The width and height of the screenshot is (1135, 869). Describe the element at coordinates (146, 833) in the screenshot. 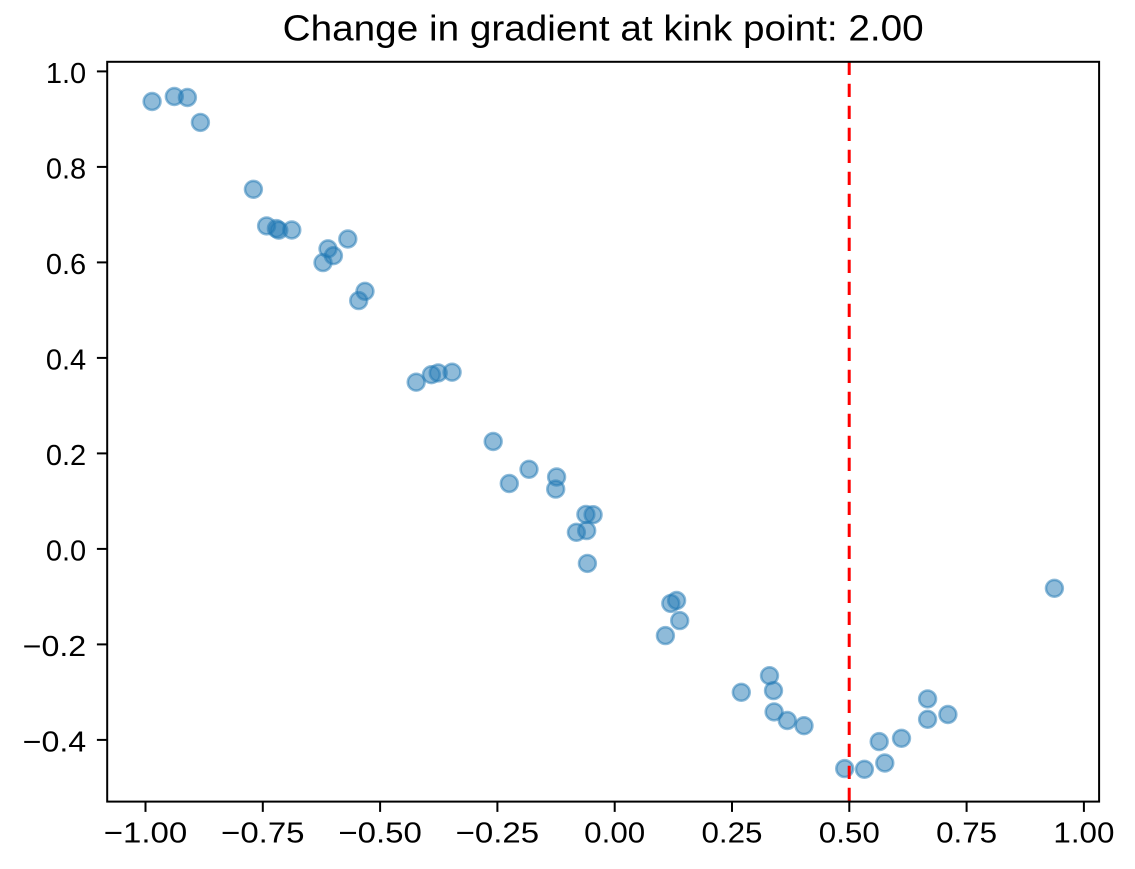

I see `svg-text: −1.00` at that location.